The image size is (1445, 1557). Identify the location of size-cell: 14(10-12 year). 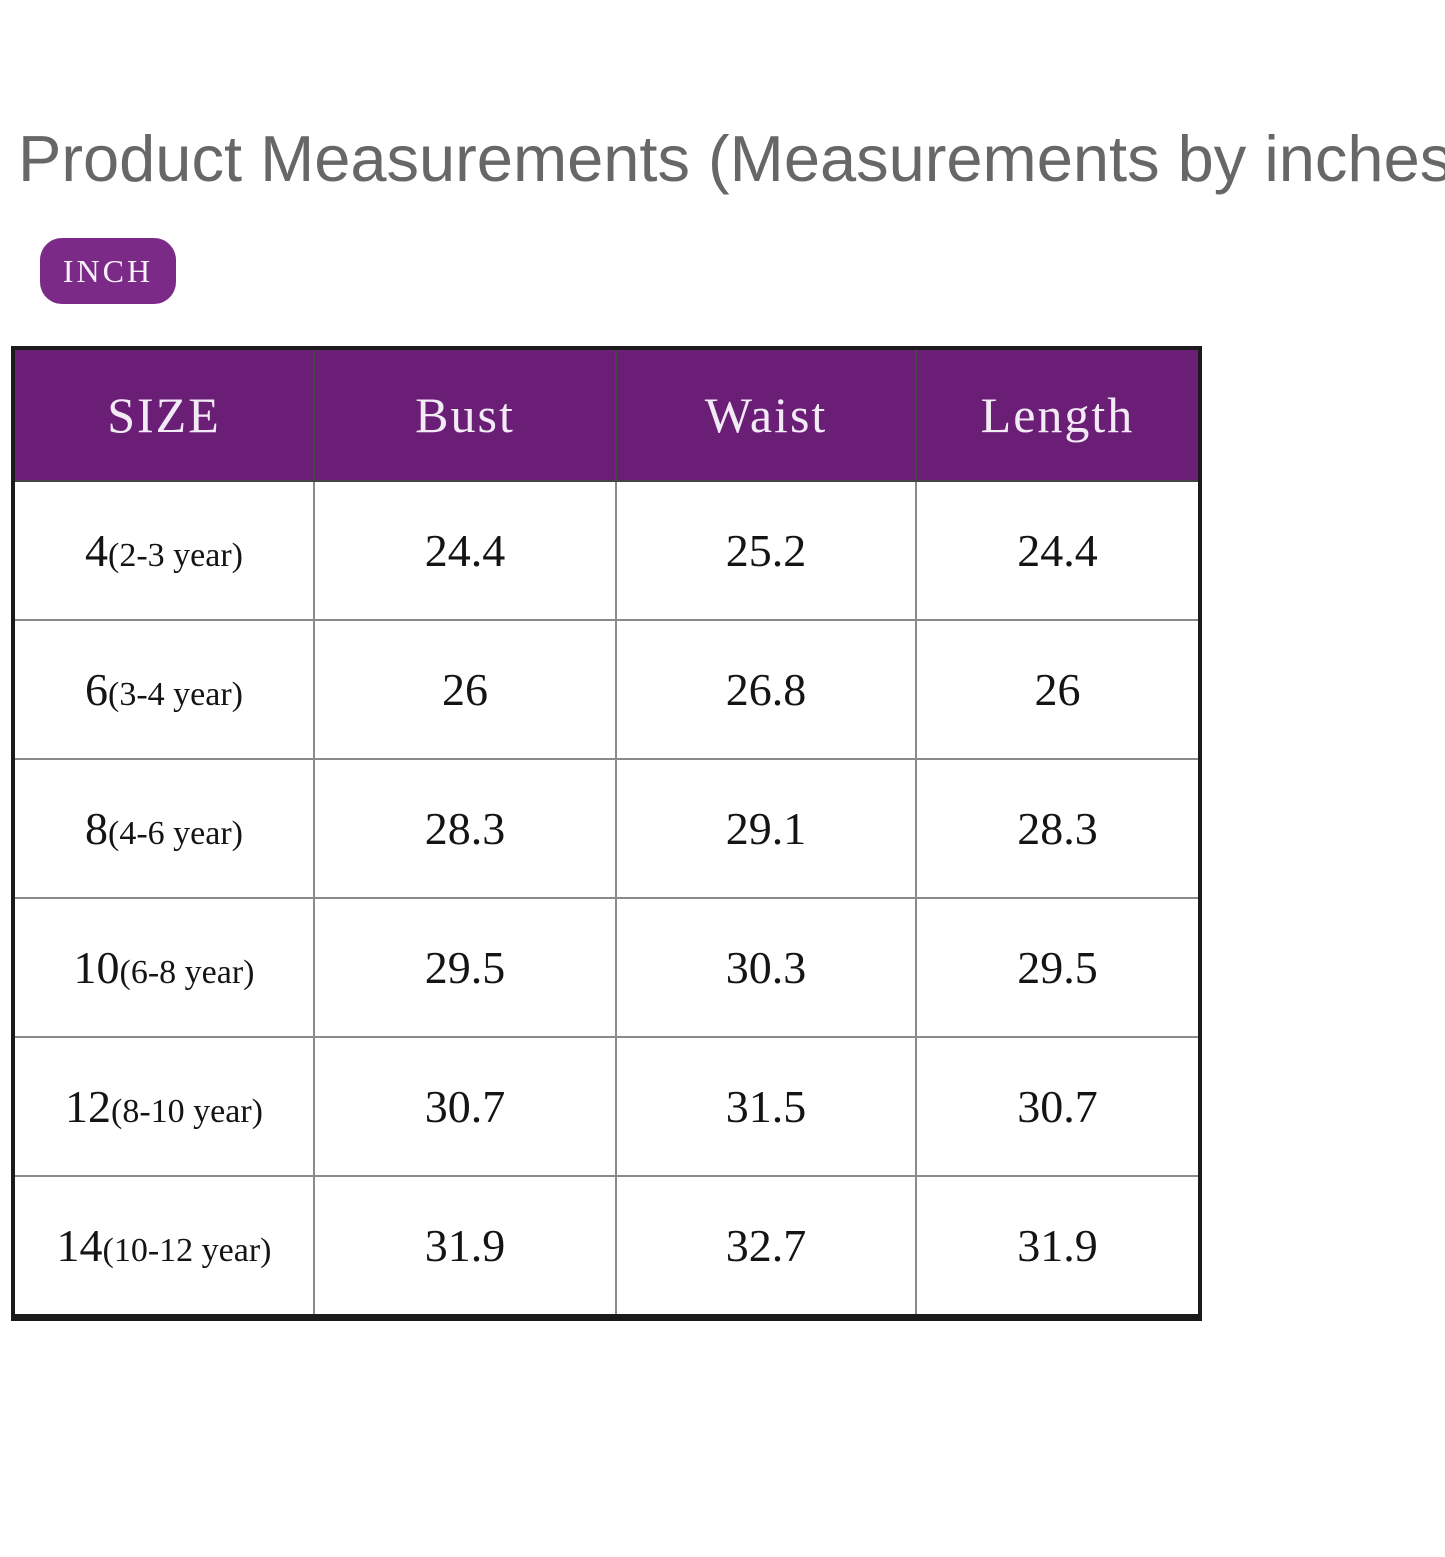
(163, 1247).